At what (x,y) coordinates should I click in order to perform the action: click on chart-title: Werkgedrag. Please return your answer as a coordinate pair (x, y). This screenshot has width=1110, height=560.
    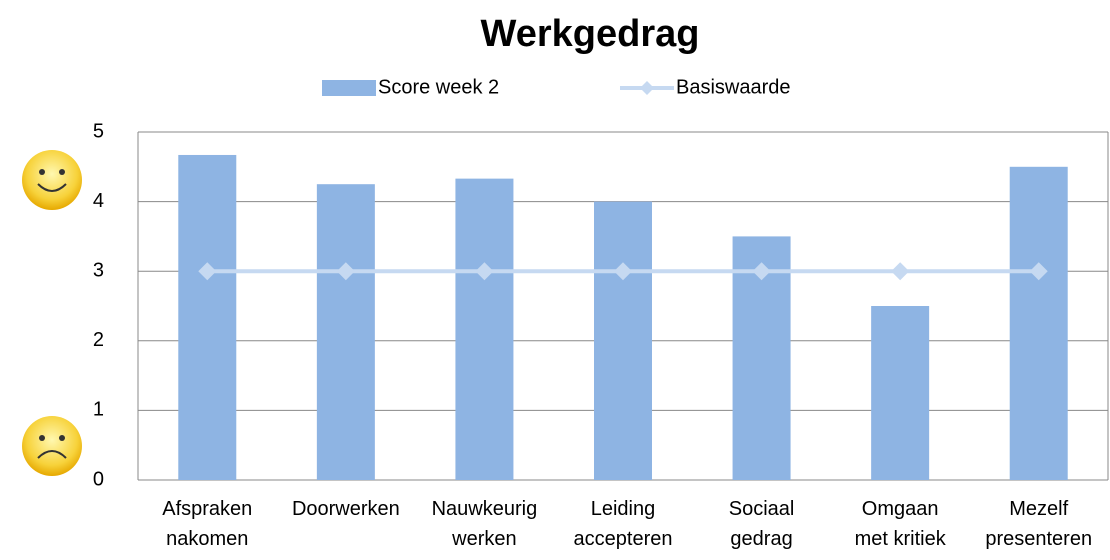
    Looking at the image, I should click on (590, 34).